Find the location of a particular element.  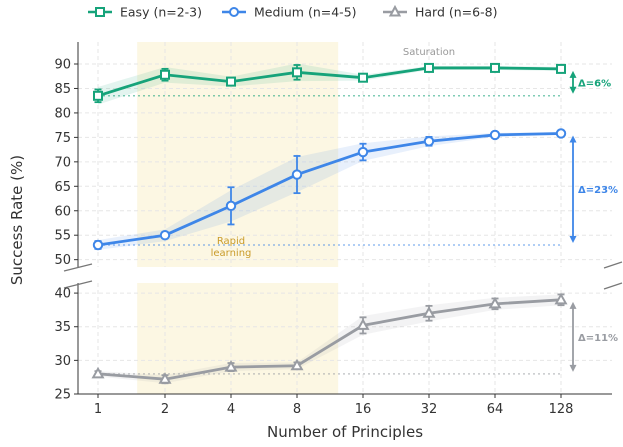

legend-label: Hard (n=6-8) is located at coordinates (456, 12).